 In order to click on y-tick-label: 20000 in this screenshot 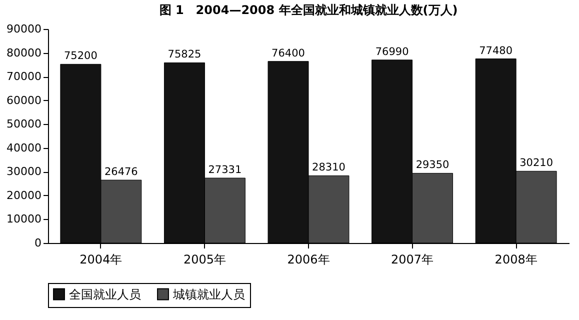, I will do `click(24, 195)`.